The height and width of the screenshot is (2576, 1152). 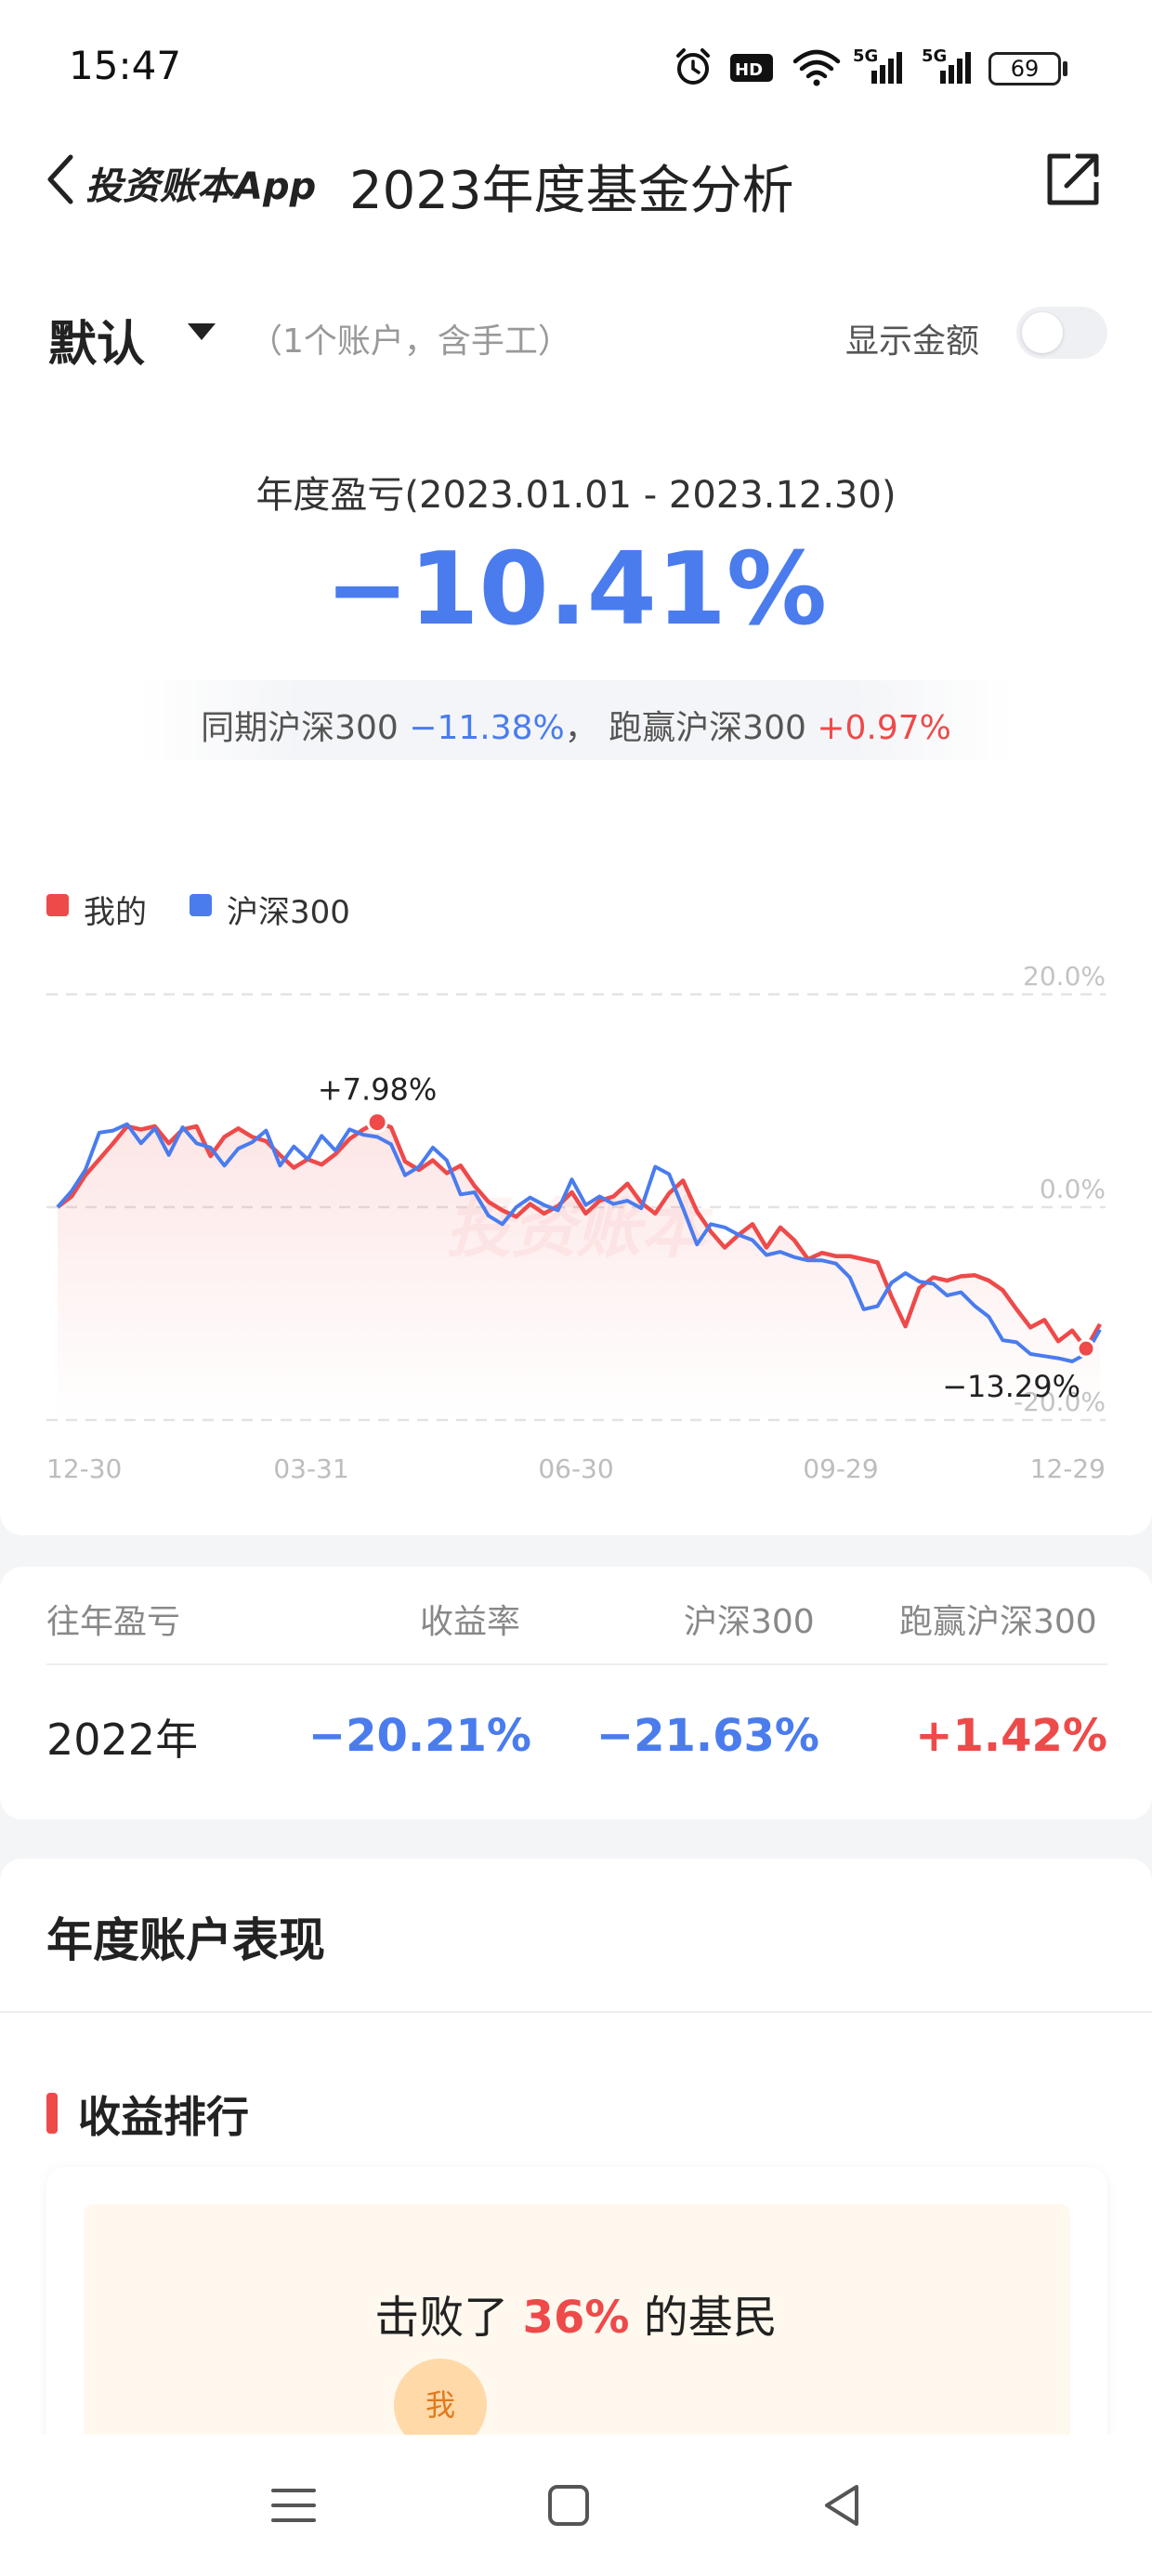 What do you see at coordinates (816, 67) in the screenshot?
I see `wifi-icon` at bounding box center [816, 67].